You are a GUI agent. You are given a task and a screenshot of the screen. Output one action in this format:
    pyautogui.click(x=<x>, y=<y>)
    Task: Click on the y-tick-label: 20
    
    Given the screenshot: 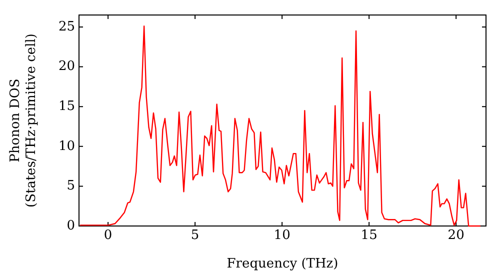 What is the action you would take?
    pyautogui.click(x=66, y=66)
    